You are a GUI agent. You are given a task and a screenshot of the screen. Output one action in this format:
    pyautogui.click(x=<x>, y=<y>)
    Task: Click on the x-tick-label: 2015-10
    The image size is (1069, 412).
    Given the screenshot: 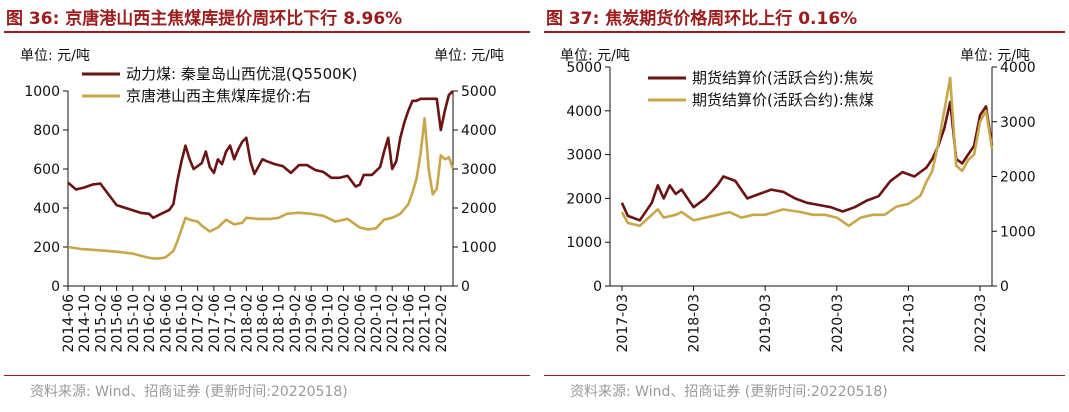 What is the action you would take?
    pyautogui.click(x=134, y=323)
    